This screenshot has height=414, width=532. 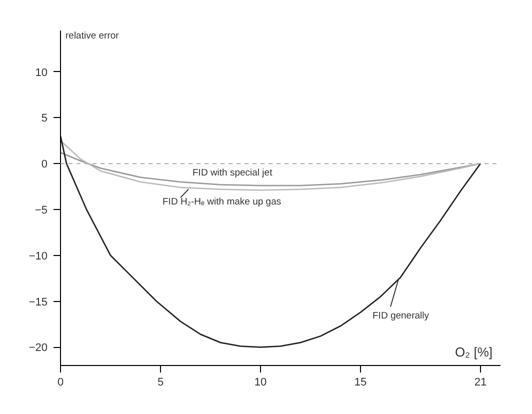 I want to click on y-tick-label: −10, so click(x=38, y=256).